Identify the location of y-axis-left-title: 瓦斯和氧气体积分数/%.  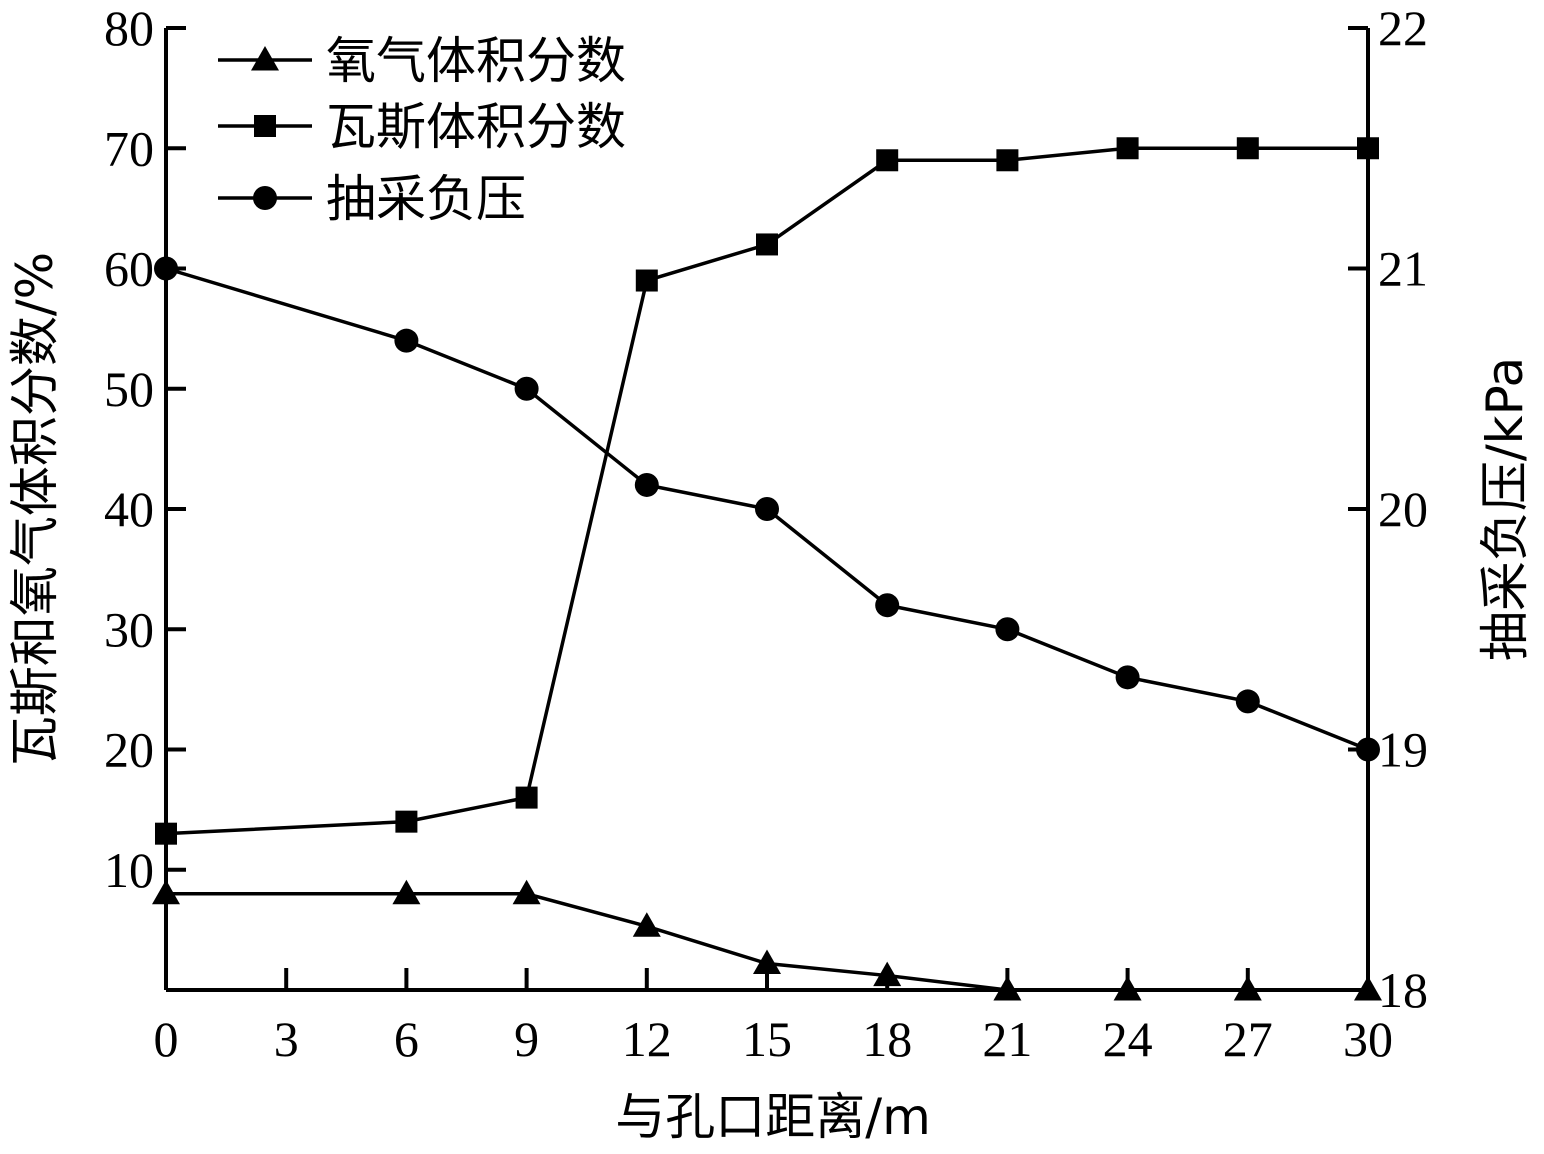
(35, 509).